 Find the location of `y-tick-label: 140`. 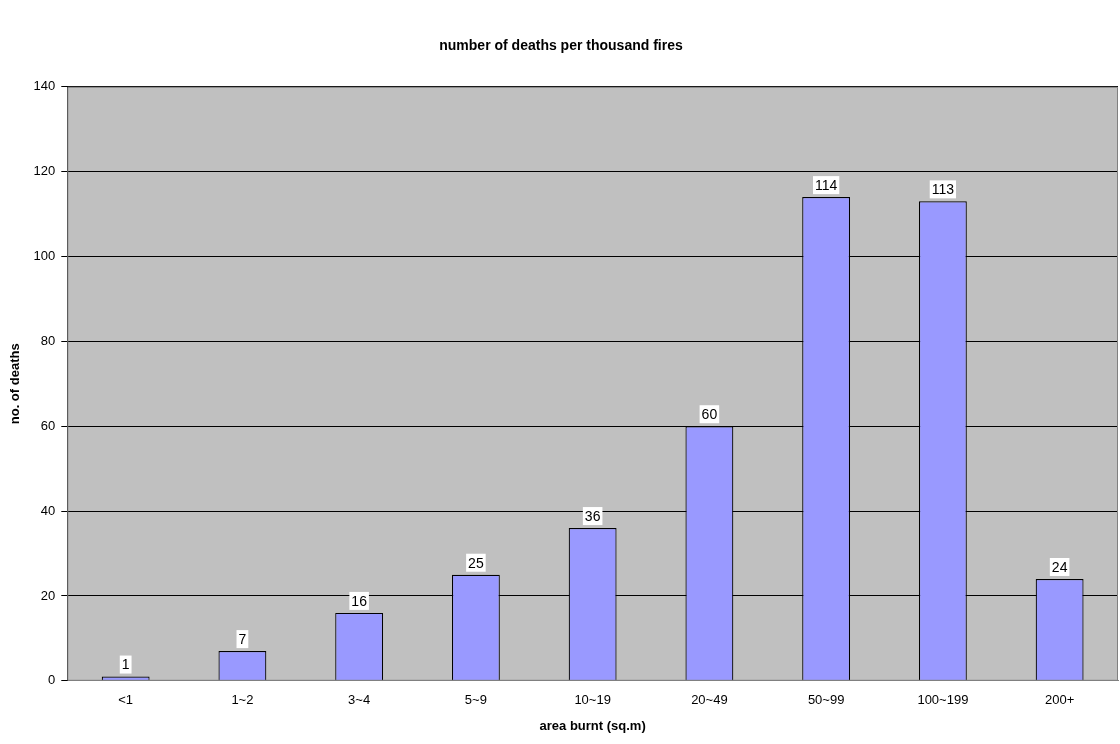

y-tick-label: 140 is located at coordinates (44, 86).